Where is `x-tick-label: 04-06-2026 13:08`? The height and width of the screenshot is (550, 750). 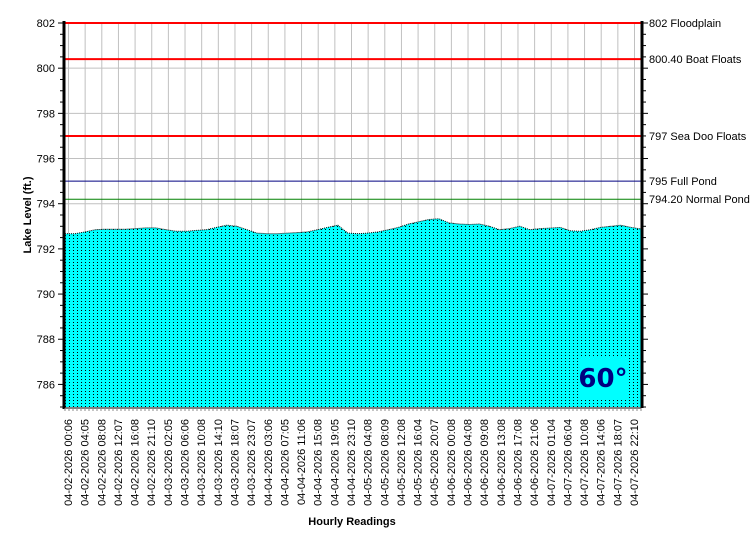 x-tick-label: 04-06-2026 13:08 is located at coordinates (502, 462).